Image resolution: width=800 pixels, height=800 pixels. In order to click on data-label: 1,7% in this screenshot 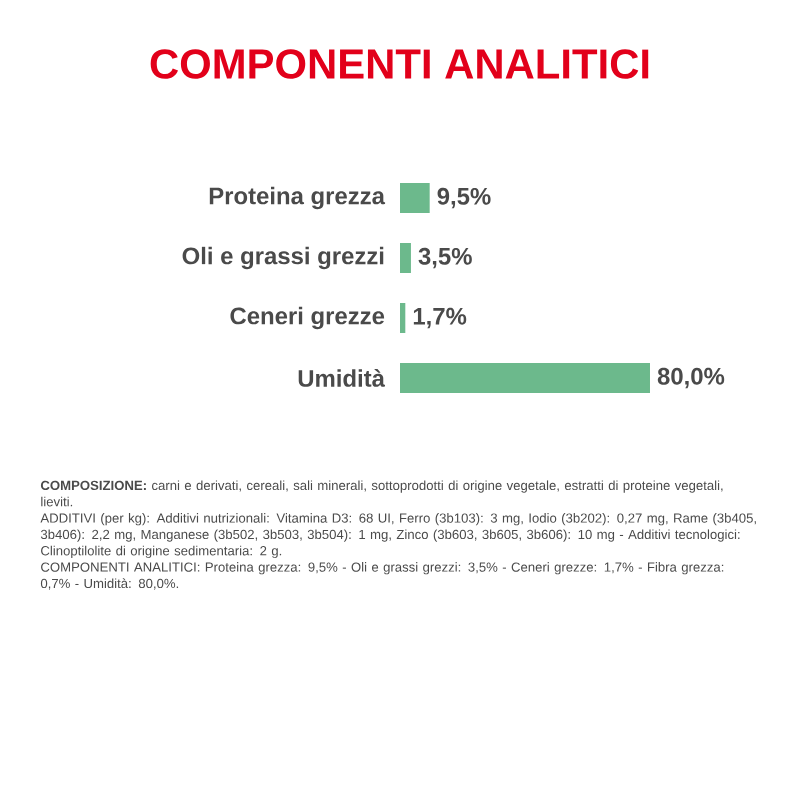, I will do `click(440, 318)`.